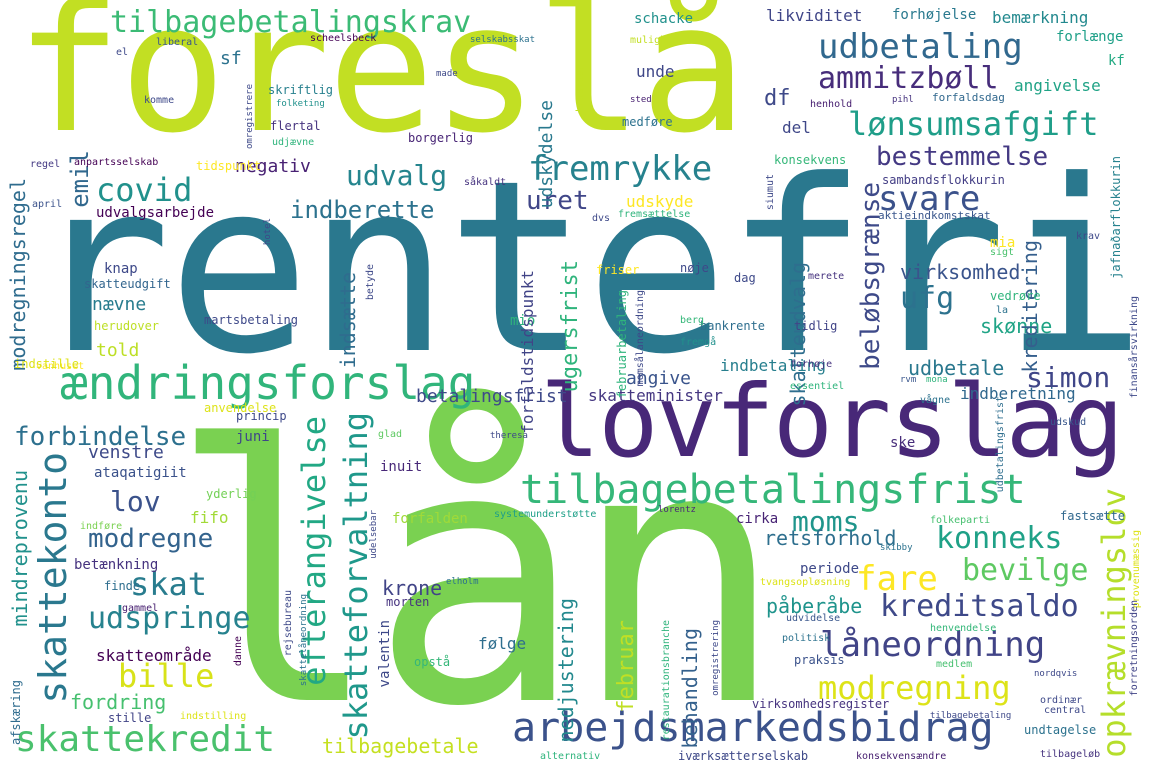 Image resolution: width=1155 pixels, height=770 pixels. What do you see at coordinates (979, 606) in the screenshot?
I see `word-kreditsaldo: kreditsaldo` at bounding box center [979, 606].